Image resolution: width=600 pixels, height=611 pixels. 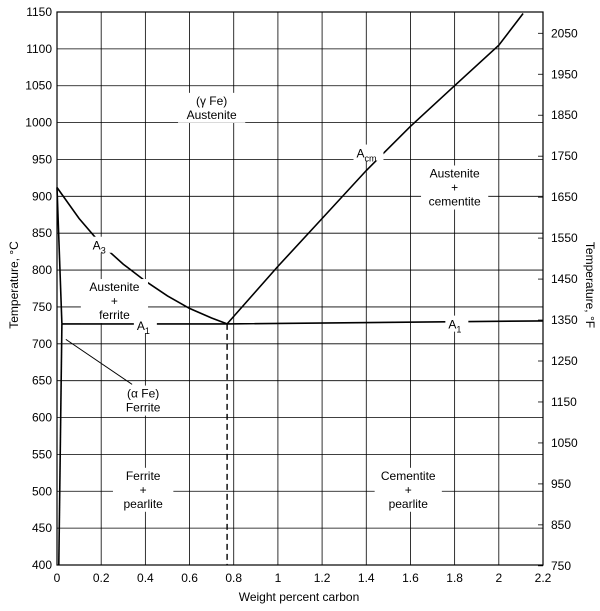 I want to click on label-aus-cem: Austenite+cementite, so click(x=455, y=187).